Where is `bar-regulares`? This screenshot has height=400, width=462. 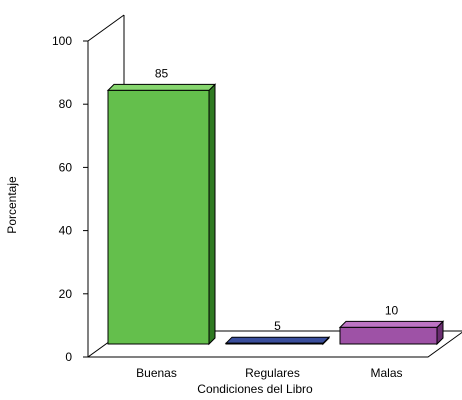
bar-regulares is located at coordinates (277, 340).